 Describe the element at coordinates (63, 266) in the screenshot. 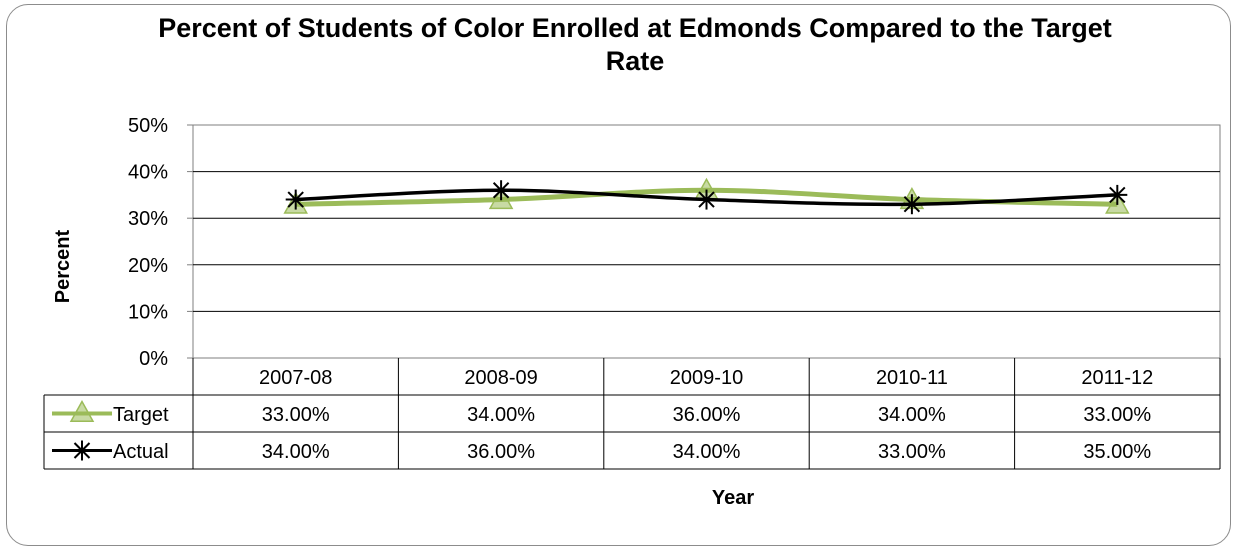

I see `y-axis-title: Percent` at that location.